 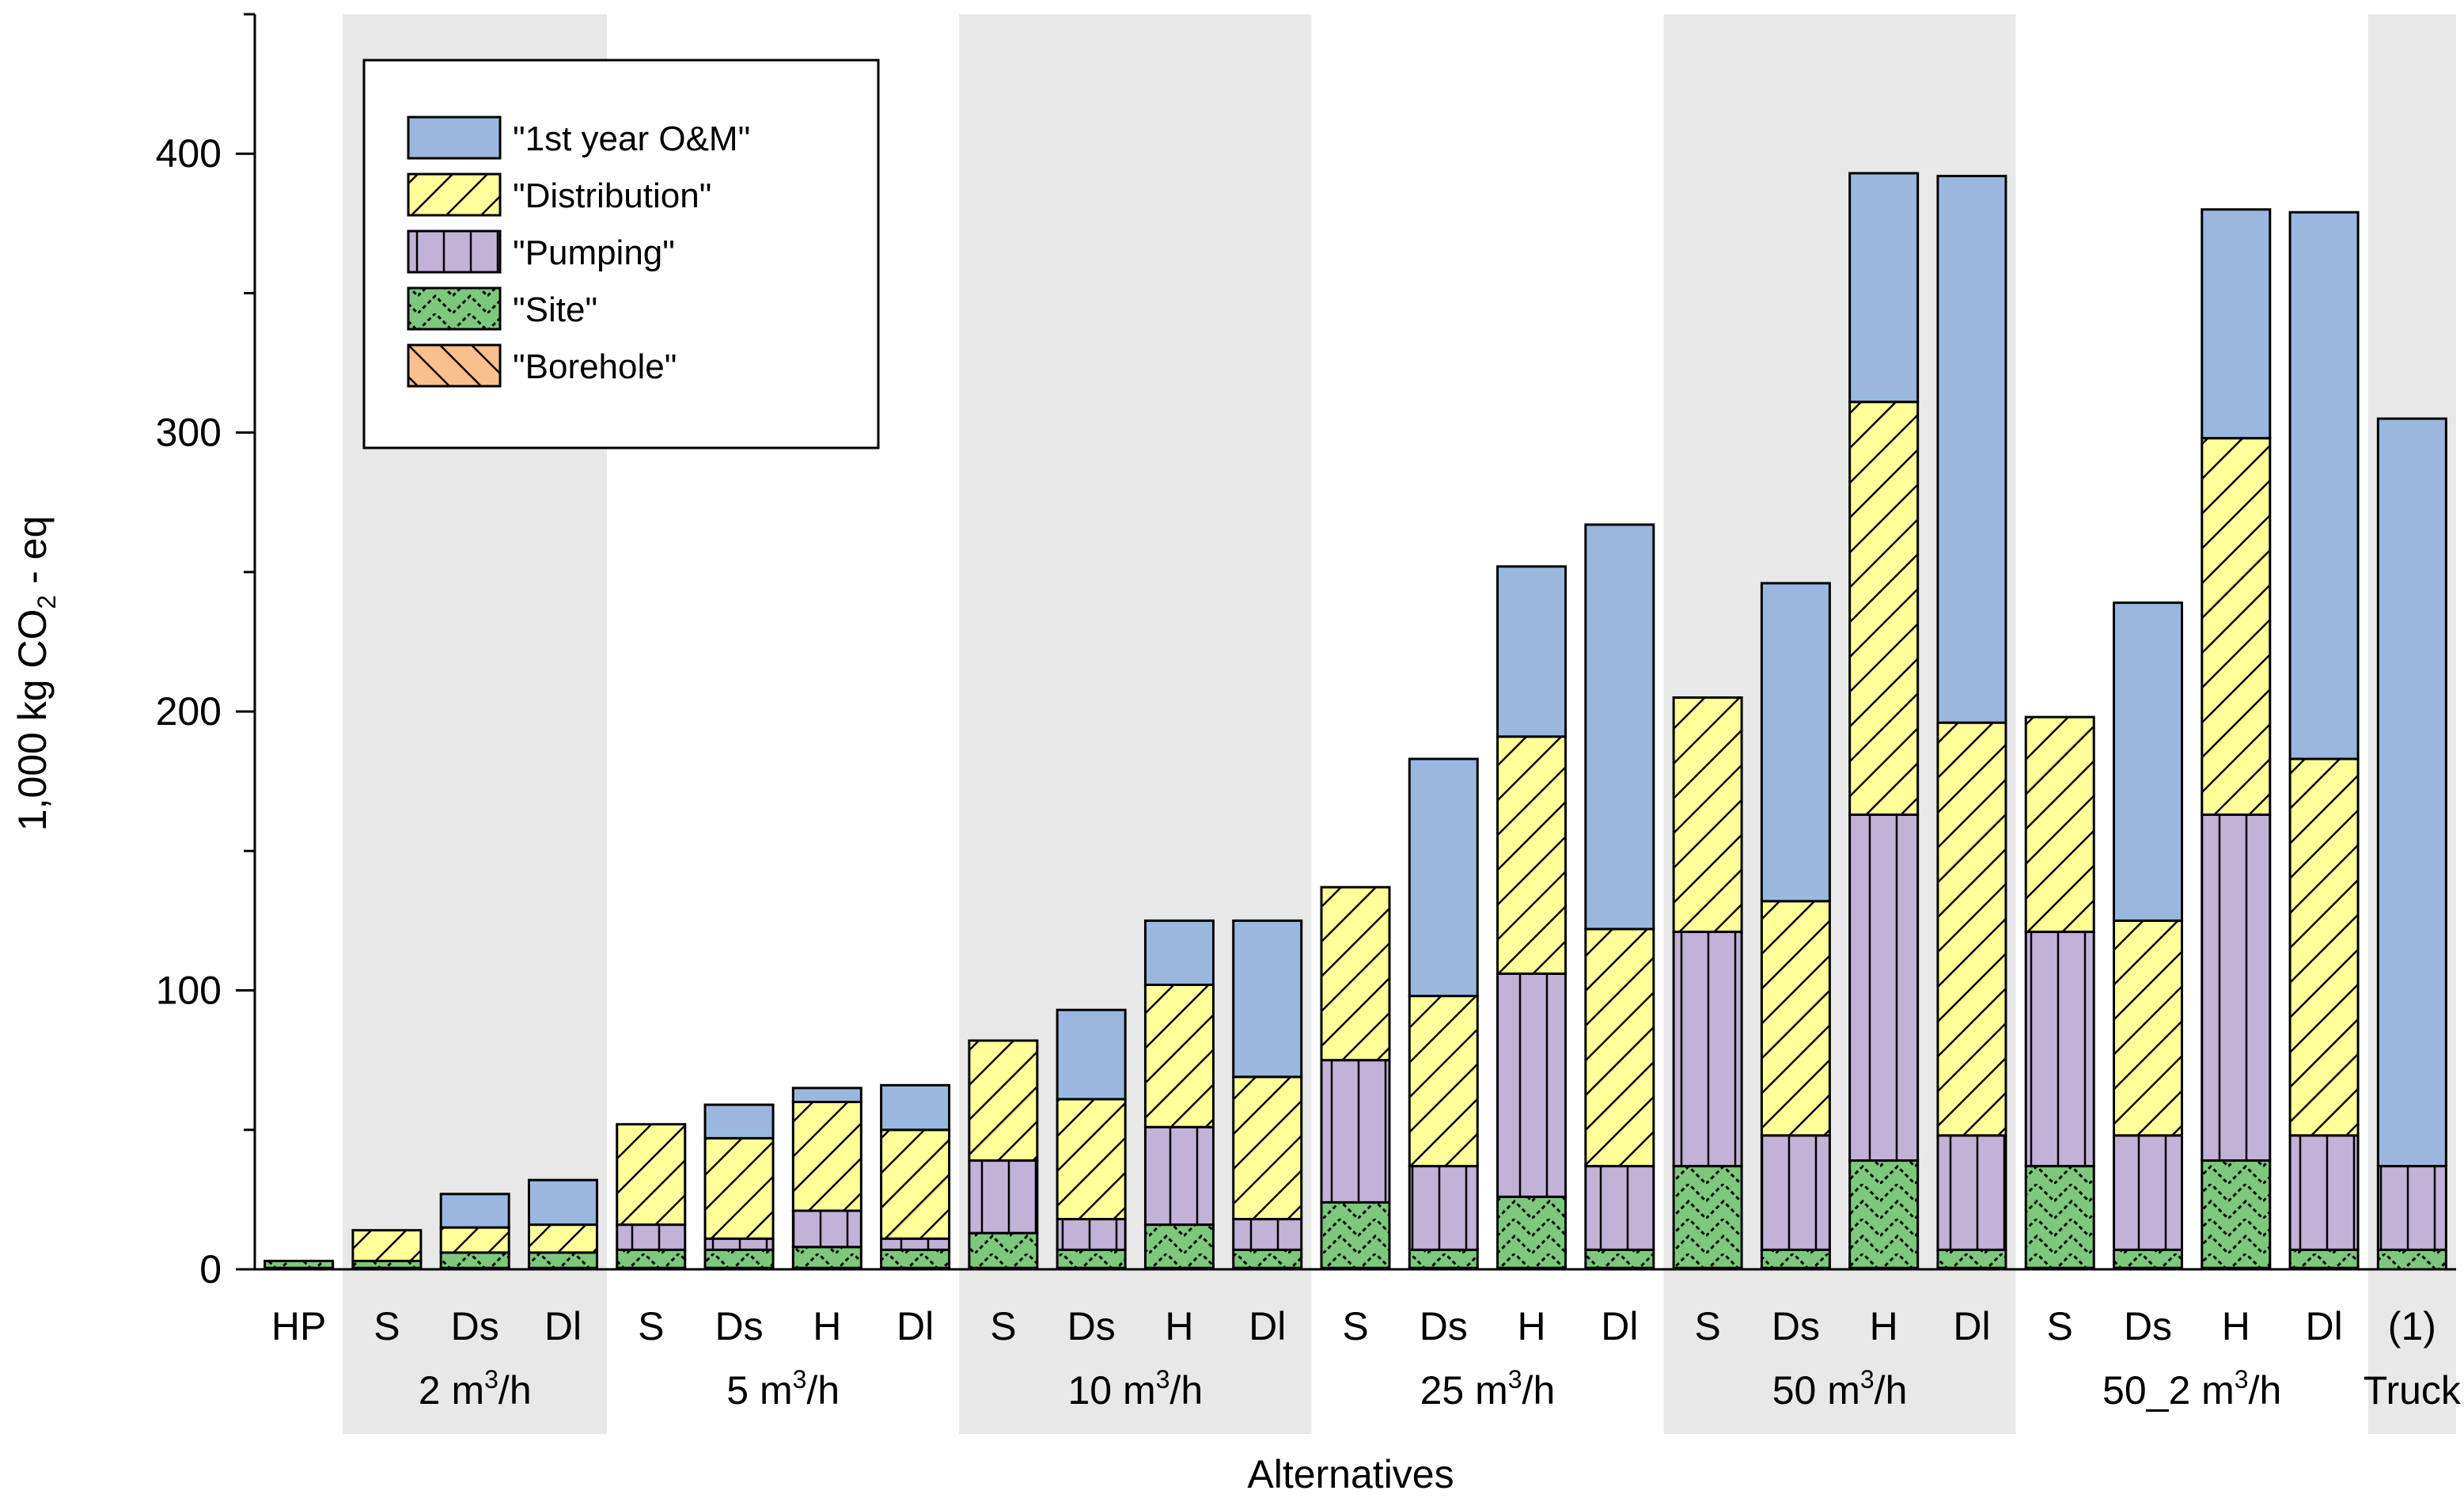 What do you see at coordinates (298, 1326) in the screenshot?
I see `category-label: HP` at bounding box center [298, 1326].